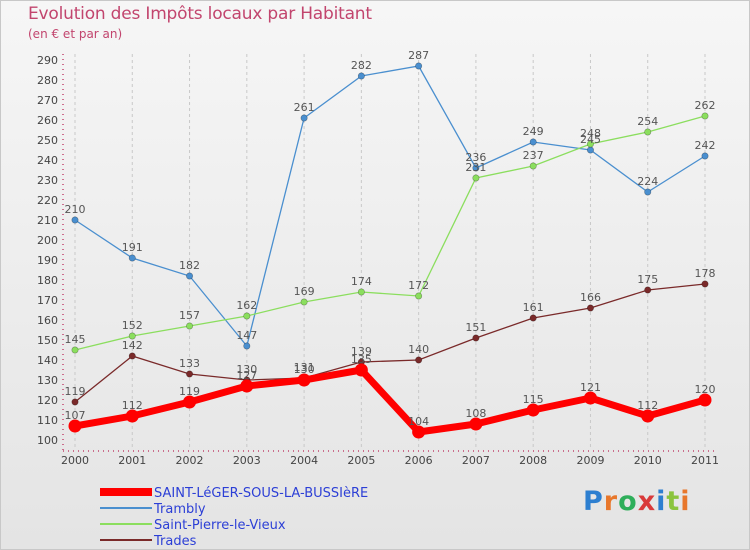 The image size is (750, 550). I want to click on data-label: 135, so click(361, 359).